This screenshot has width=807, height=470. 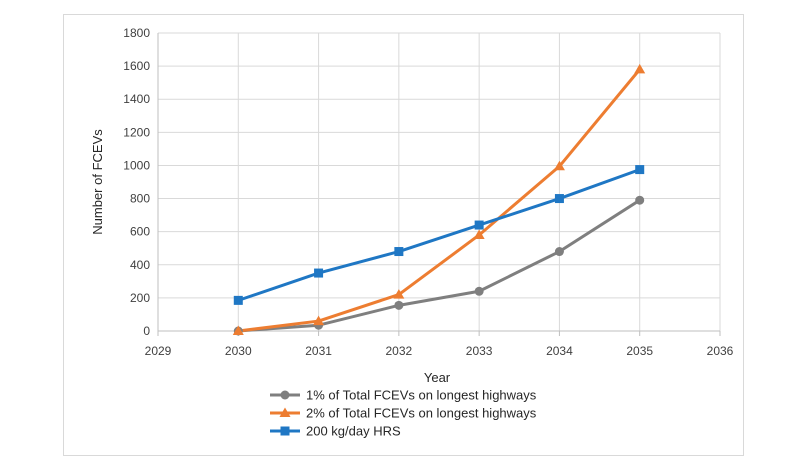 What do you see at coordinates (158, 351) in the screenshot?
I see `x-tick-label: 2029` at bounding box center [158, 351].